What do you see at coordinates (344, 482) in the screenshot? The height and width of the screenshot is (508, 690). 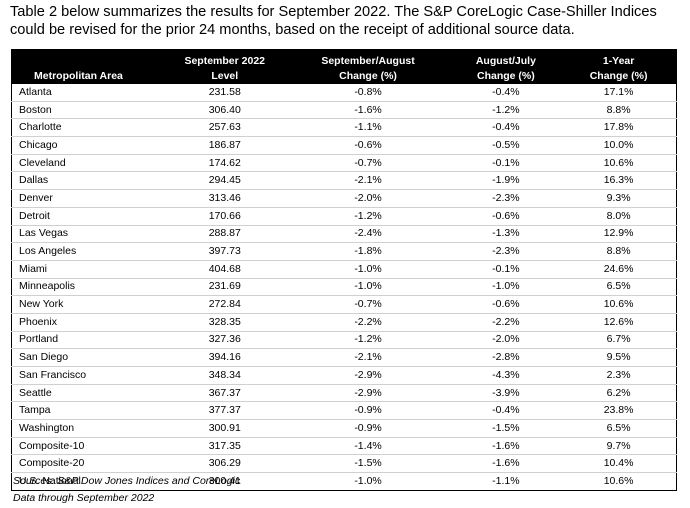 I see `table-row: U.S. National 300.41 -1.0% -1.1% 10.6%` at bounding box center [344, 482].